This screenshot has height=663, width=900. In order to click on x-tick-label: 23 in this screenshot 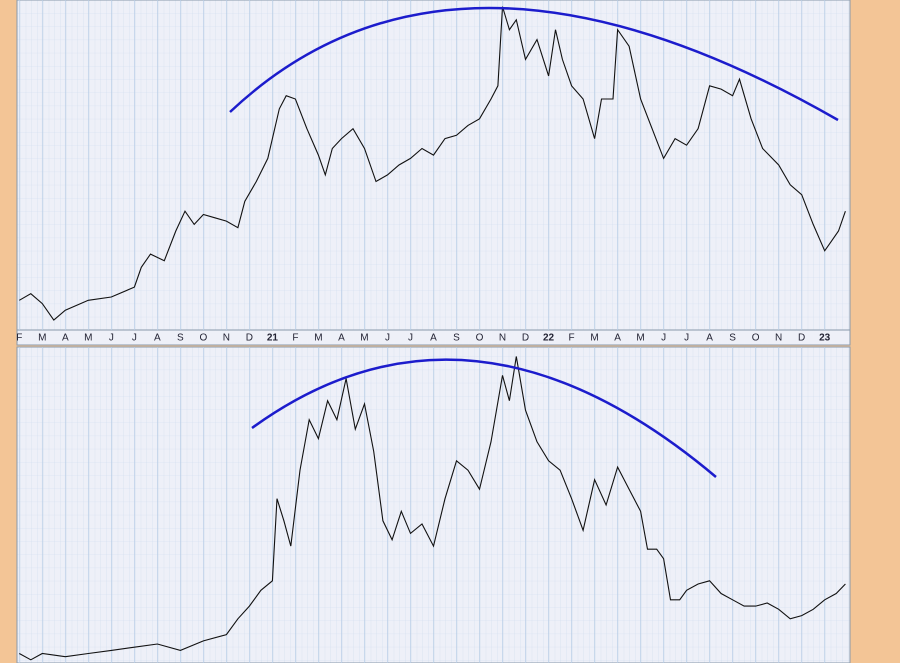, I will do `click(825, 338)`.